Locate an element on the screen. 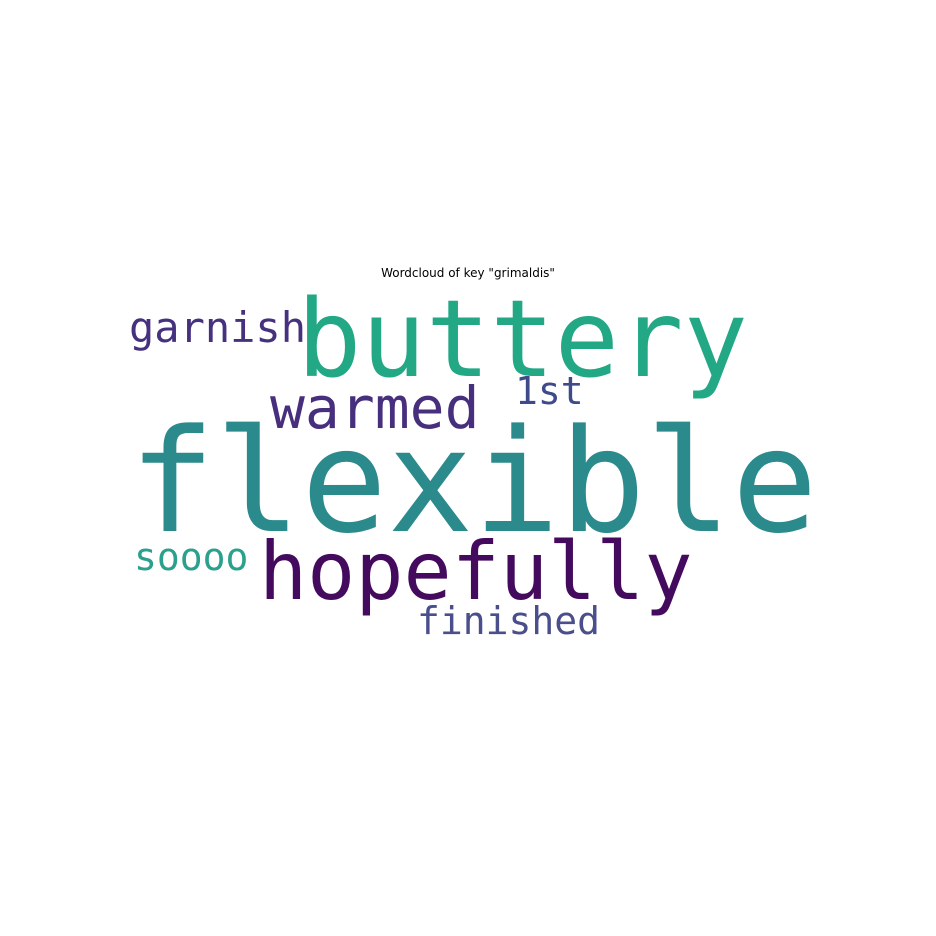  word-garnish: garnish is located at coordinates (218, 327).